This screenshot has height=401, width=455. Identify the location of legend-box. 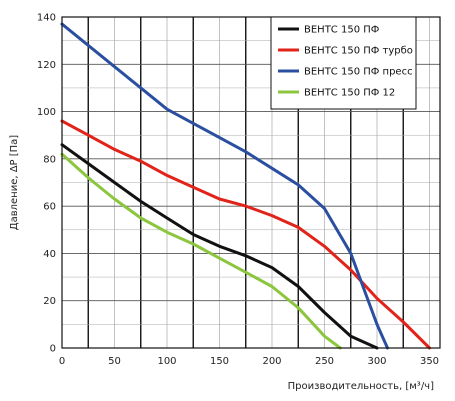
(343, 63).